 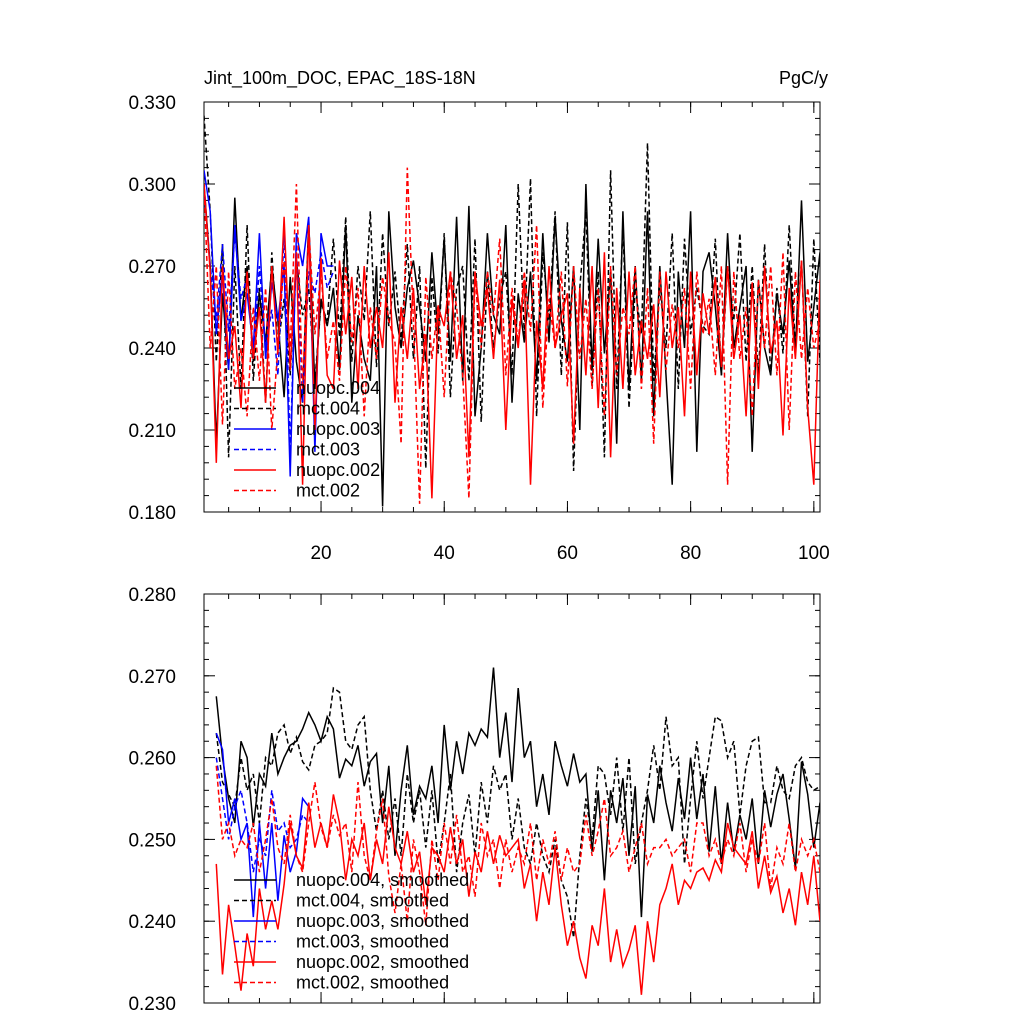 I want to click on legend-label: nuopc.002, smoothed, so click(x=382, y=962).